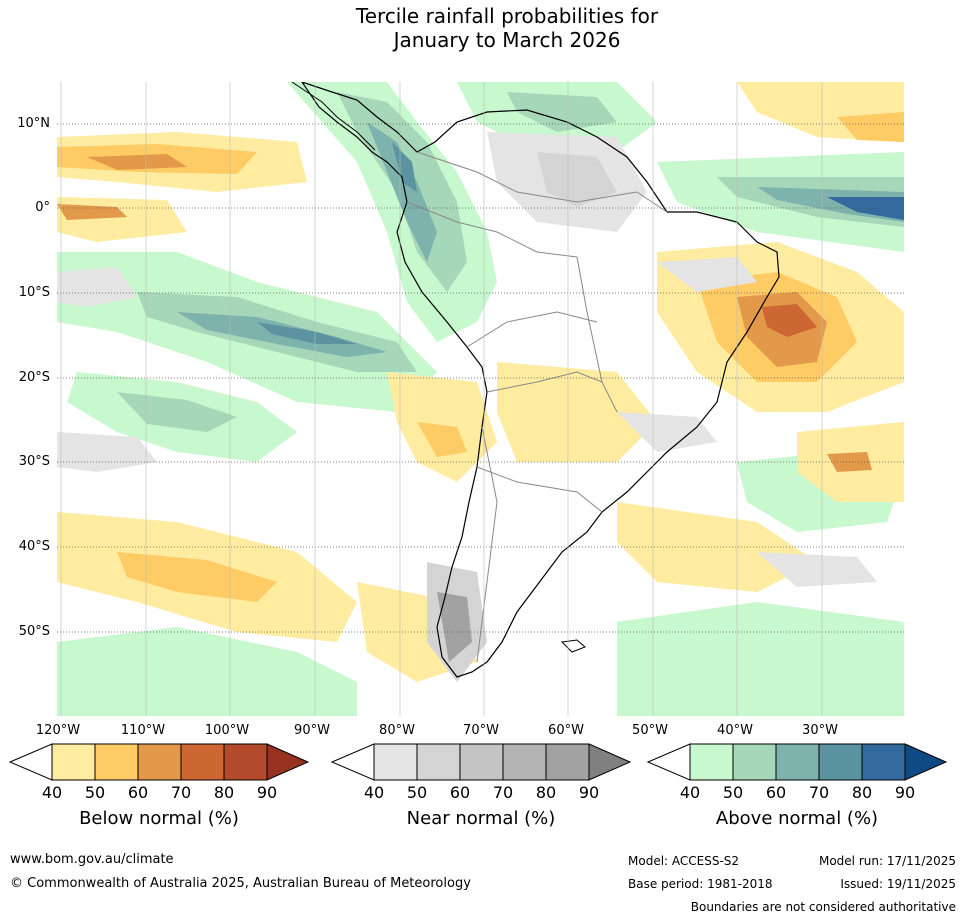 The image size is (965, 919). I want to click on below-tick-40: 40, so click(52, 792).